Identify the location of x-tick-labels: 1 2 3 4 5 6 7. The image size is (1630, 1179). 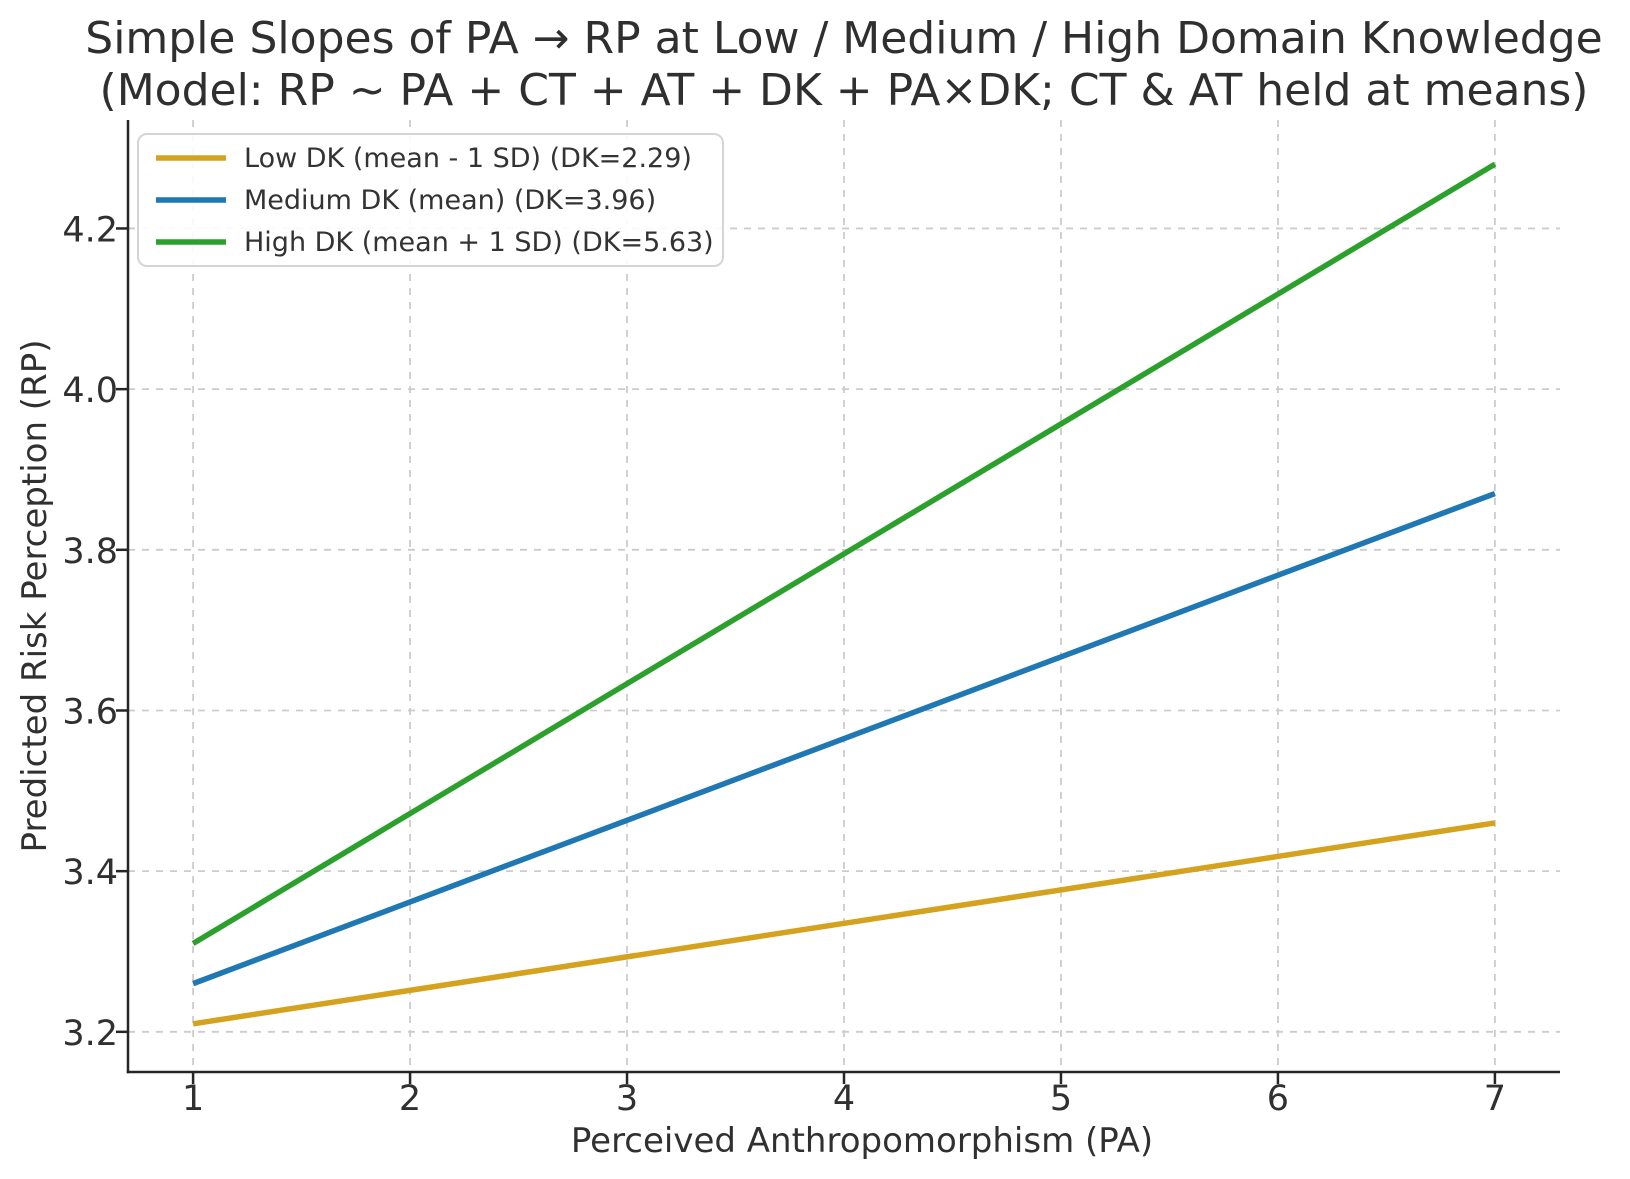
(844, 1099).